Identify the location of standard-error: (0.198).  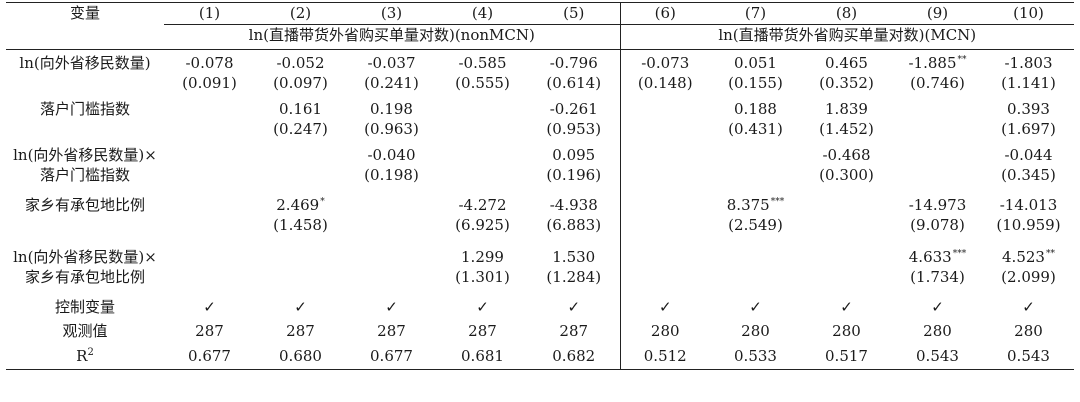
(391, 175).